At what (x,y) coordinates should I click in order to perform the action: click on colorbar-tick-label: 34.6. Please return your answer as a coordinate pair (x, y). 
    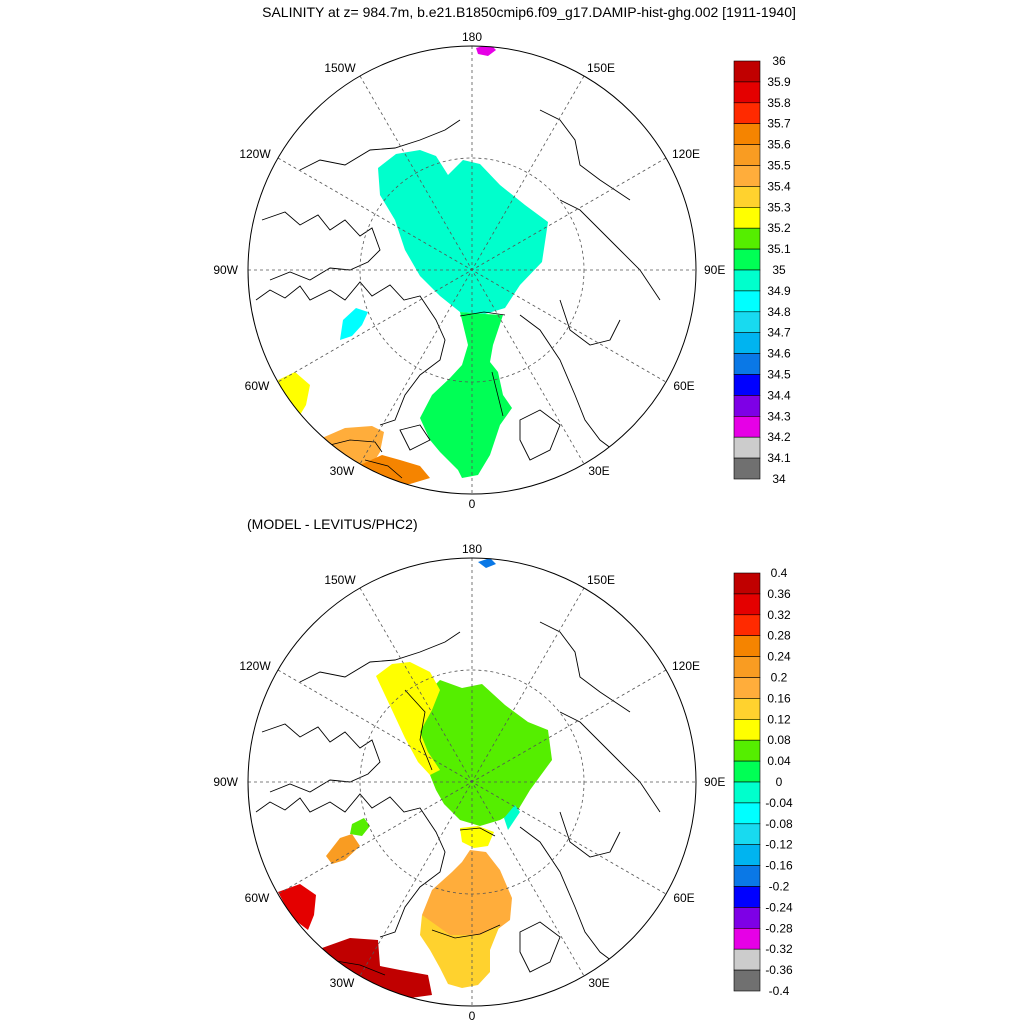
    Looking at the image, I should click on (779, 354).